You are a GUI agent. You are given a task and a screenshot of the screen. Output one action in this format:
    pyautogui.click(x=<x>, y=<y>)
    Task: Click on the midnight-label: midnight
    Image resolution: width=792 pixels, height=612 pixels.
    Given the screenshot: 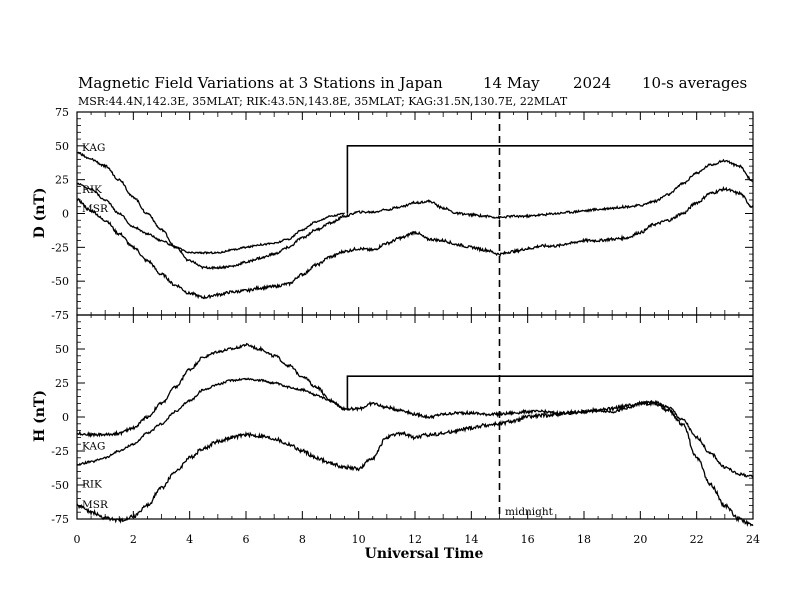 What is the action you would take?
    pyautogui.click(x=529, y=512)
    